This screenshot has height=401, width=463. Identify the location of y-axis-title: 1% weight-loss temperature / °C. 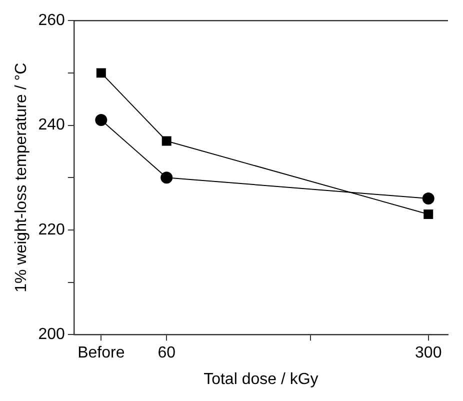
(21, 177).